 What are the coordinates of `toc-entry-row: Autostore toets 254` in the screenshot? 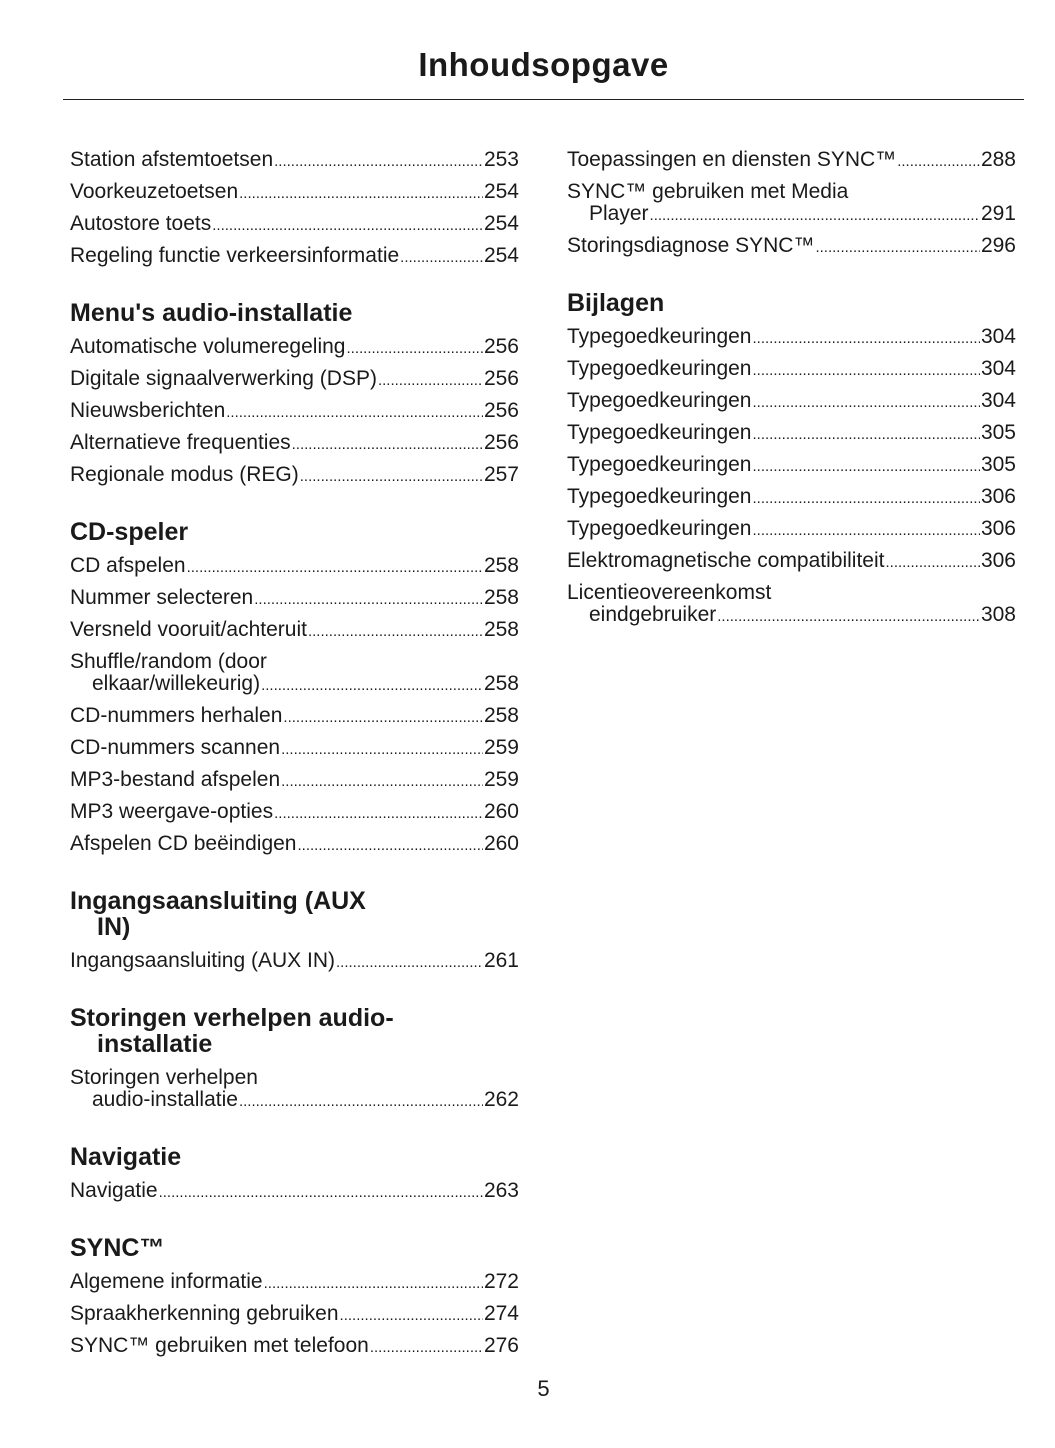 It's located at (294, 225).